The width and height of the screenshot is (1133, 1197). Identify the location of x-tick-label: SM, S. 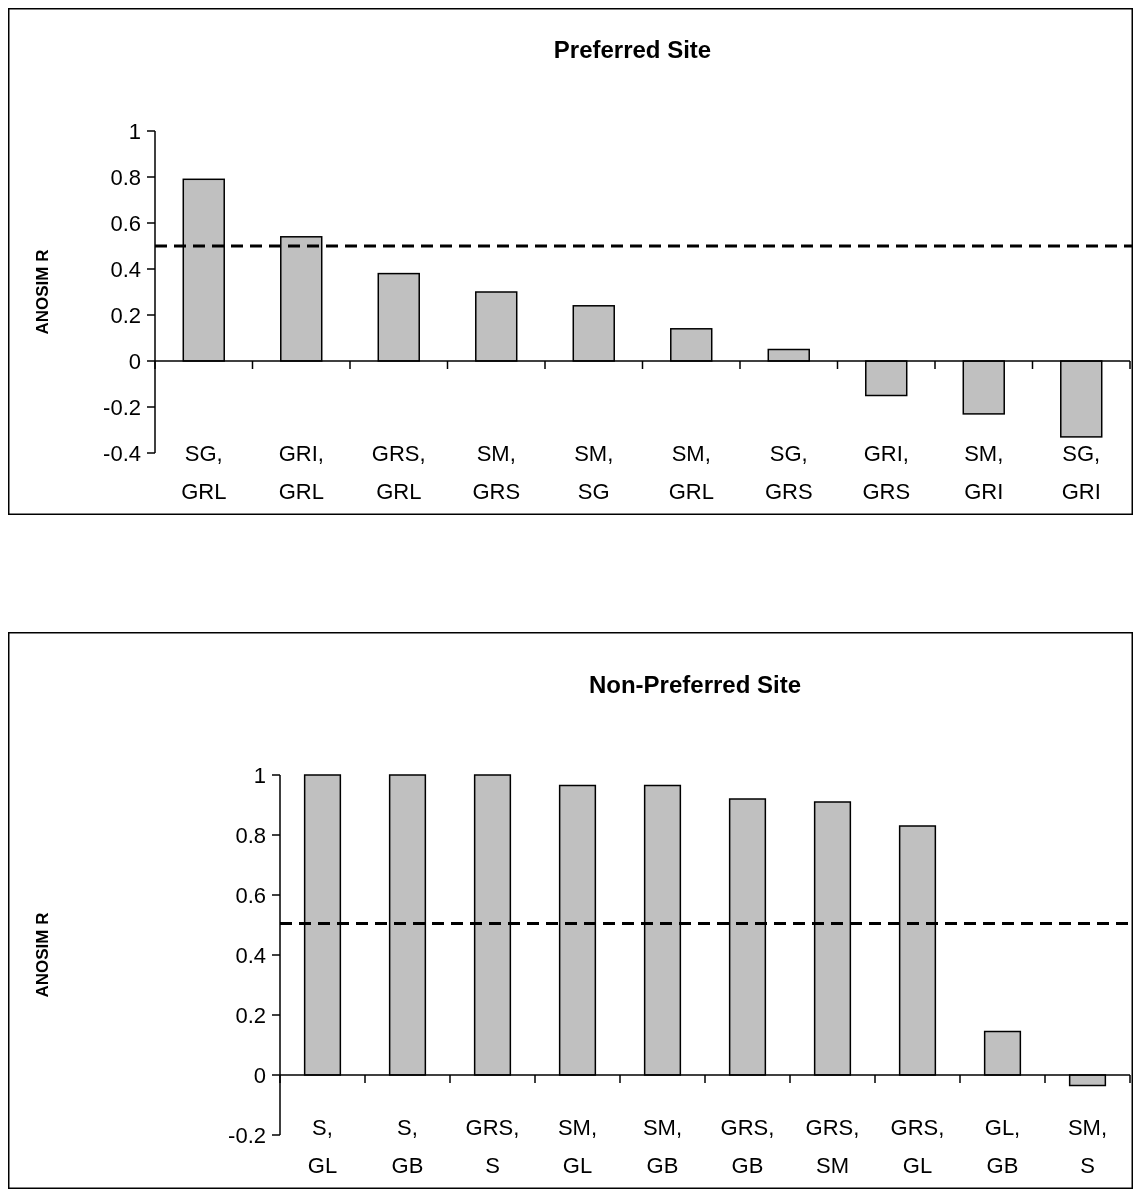
(1087, 1146).